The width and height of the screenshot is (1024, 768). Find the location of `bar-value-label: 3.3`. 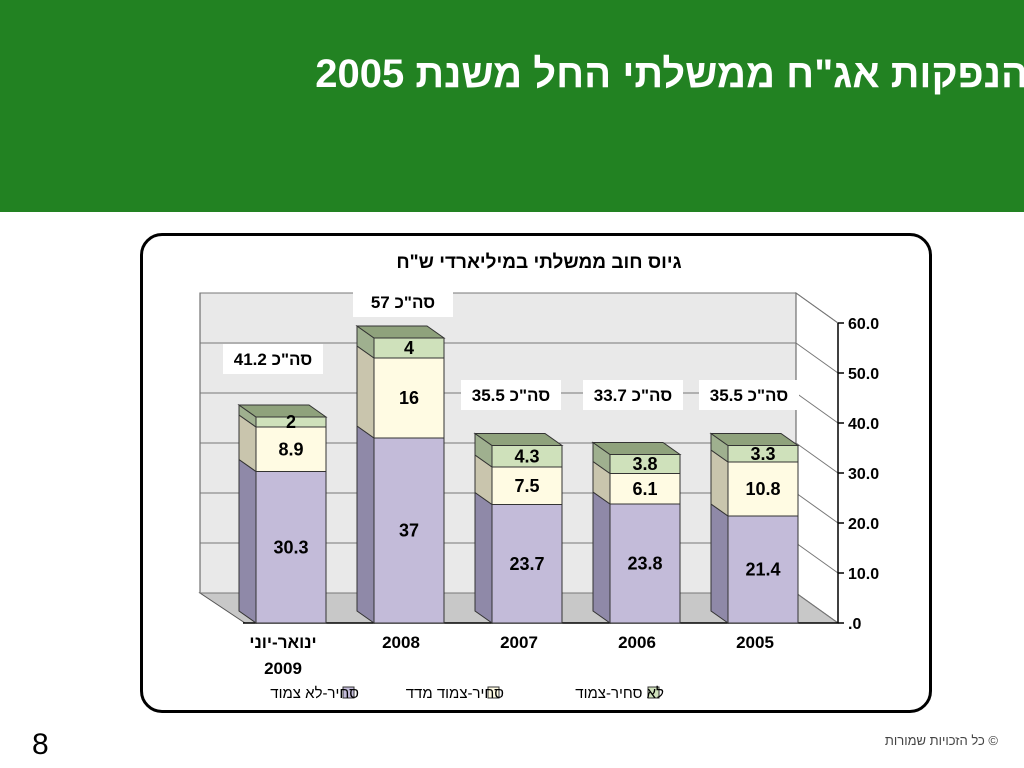

bar-value-label: 3.3 is located at coordinates (762, 454).